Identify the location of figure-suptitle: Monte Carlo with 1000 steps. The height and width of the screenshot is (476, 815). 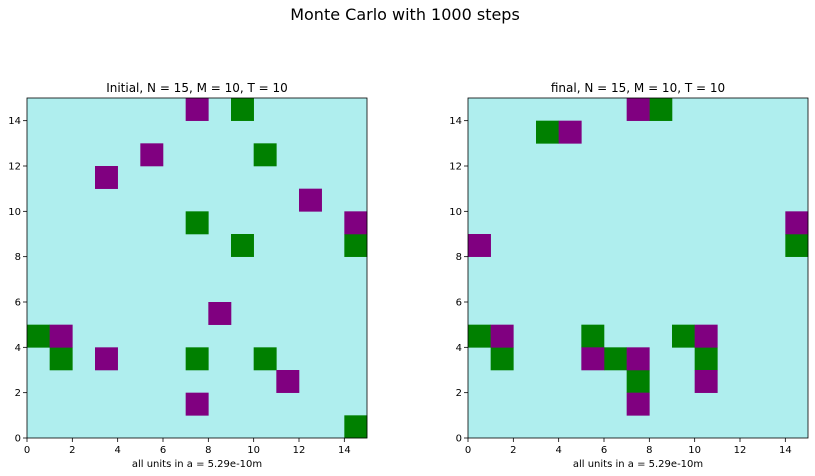
(405, 14).